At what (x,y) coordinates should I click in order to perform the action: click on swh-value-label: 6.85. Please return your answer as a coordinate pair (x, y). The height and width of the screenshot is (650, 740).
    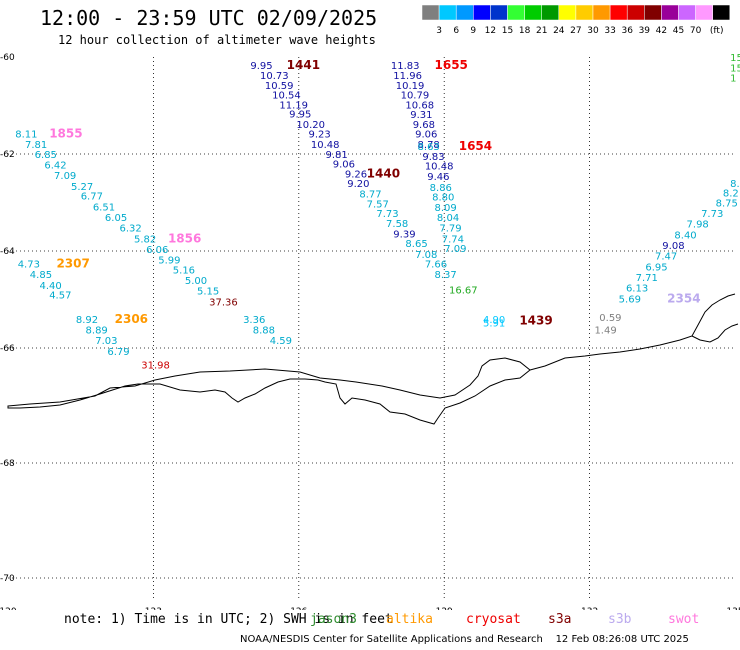
    Looking at the image, I should click on (46, 155).